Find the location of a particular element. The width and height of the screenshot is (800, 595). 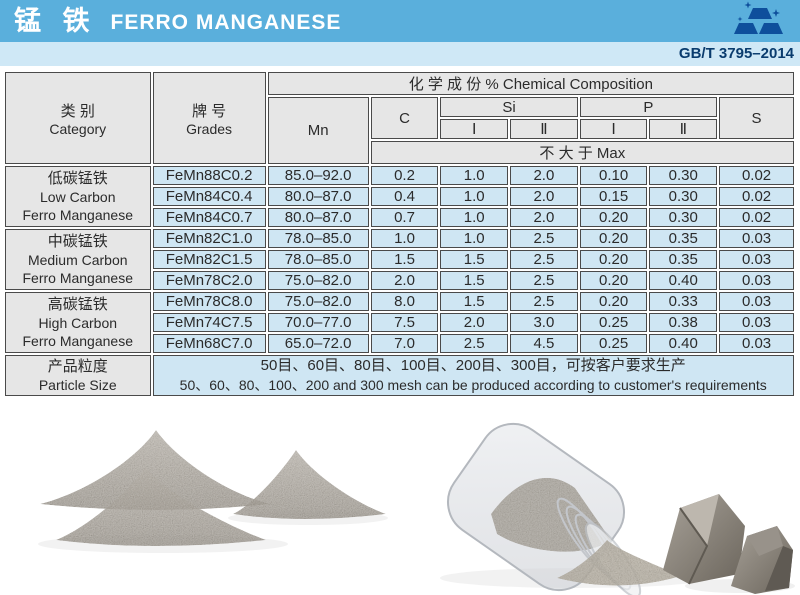

grade-cell: FeMn78C8.0 is located at coordinates (209, 301).